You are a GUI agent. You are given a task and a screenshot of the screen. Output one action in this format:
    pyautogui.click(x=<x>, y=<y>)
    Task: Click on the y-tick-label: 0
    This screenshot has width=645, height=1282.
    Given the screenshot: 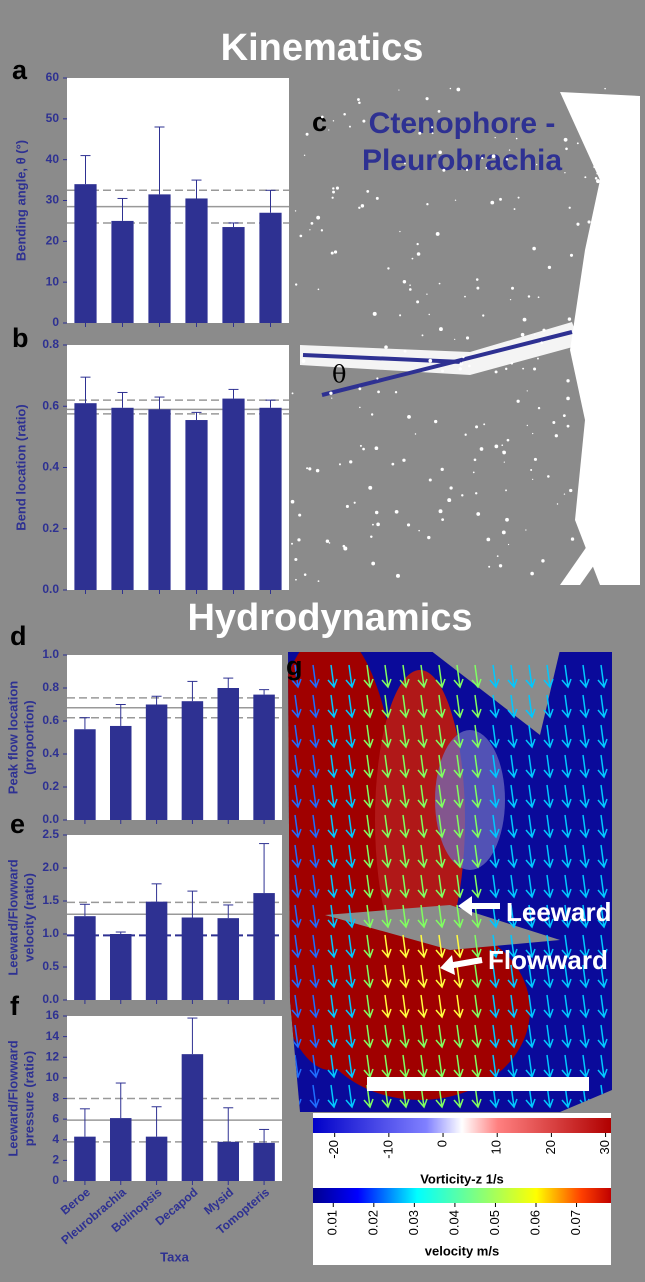 What is the action you would take?
    pyautogui.click(x=55, y=1180)
    